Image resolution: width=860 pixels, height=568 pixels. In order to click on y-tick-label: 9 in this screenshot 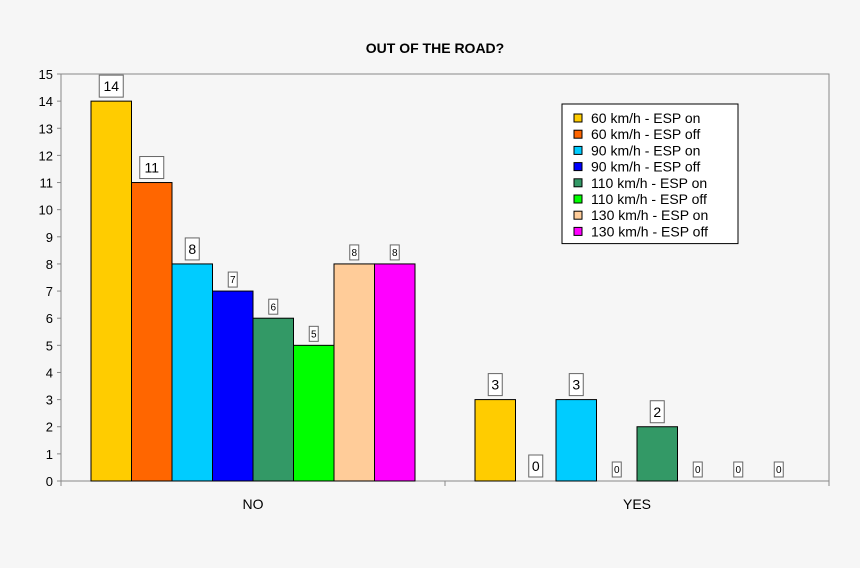, I will do `click(49, 237)`.